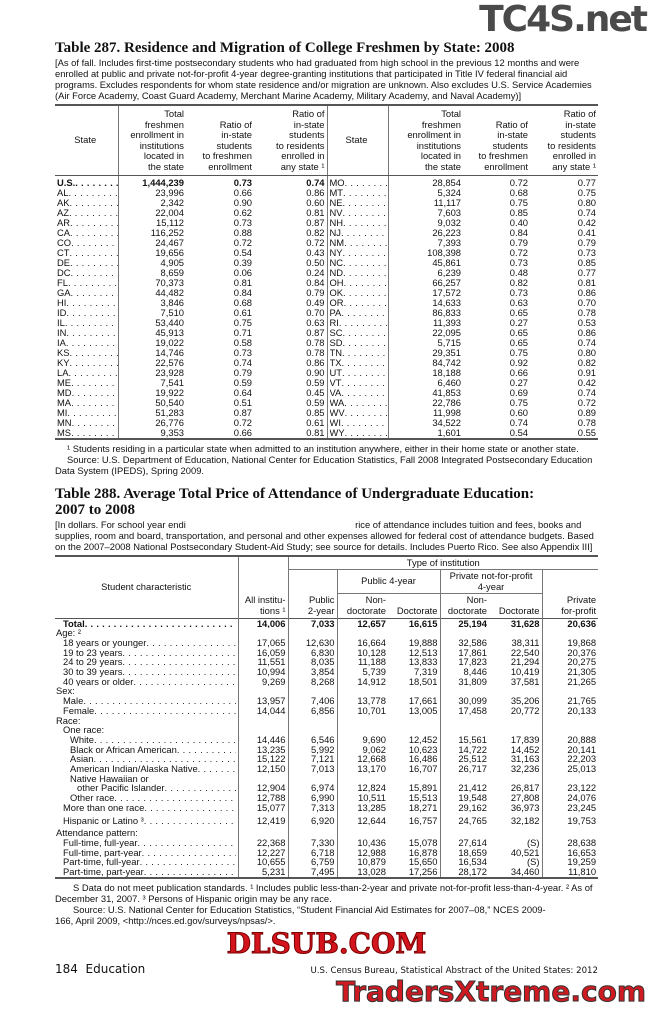  What do you see at coordinates (313, 662) in the screenshot?
I see `price-cell: 8,035` at bounding box center [313, 662].